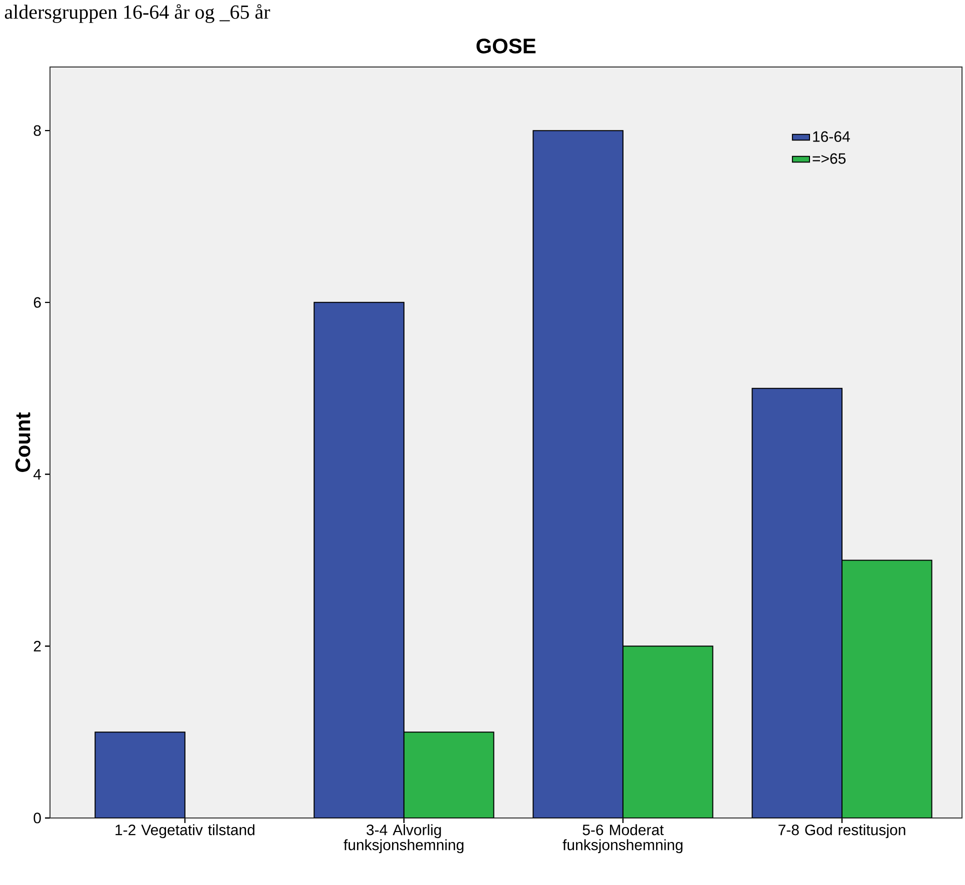 This screenshot has height=885, width=965. Describe the element at coordinates (37, 818) in the screenshot. I see `y-tick-label: 0` at that location.